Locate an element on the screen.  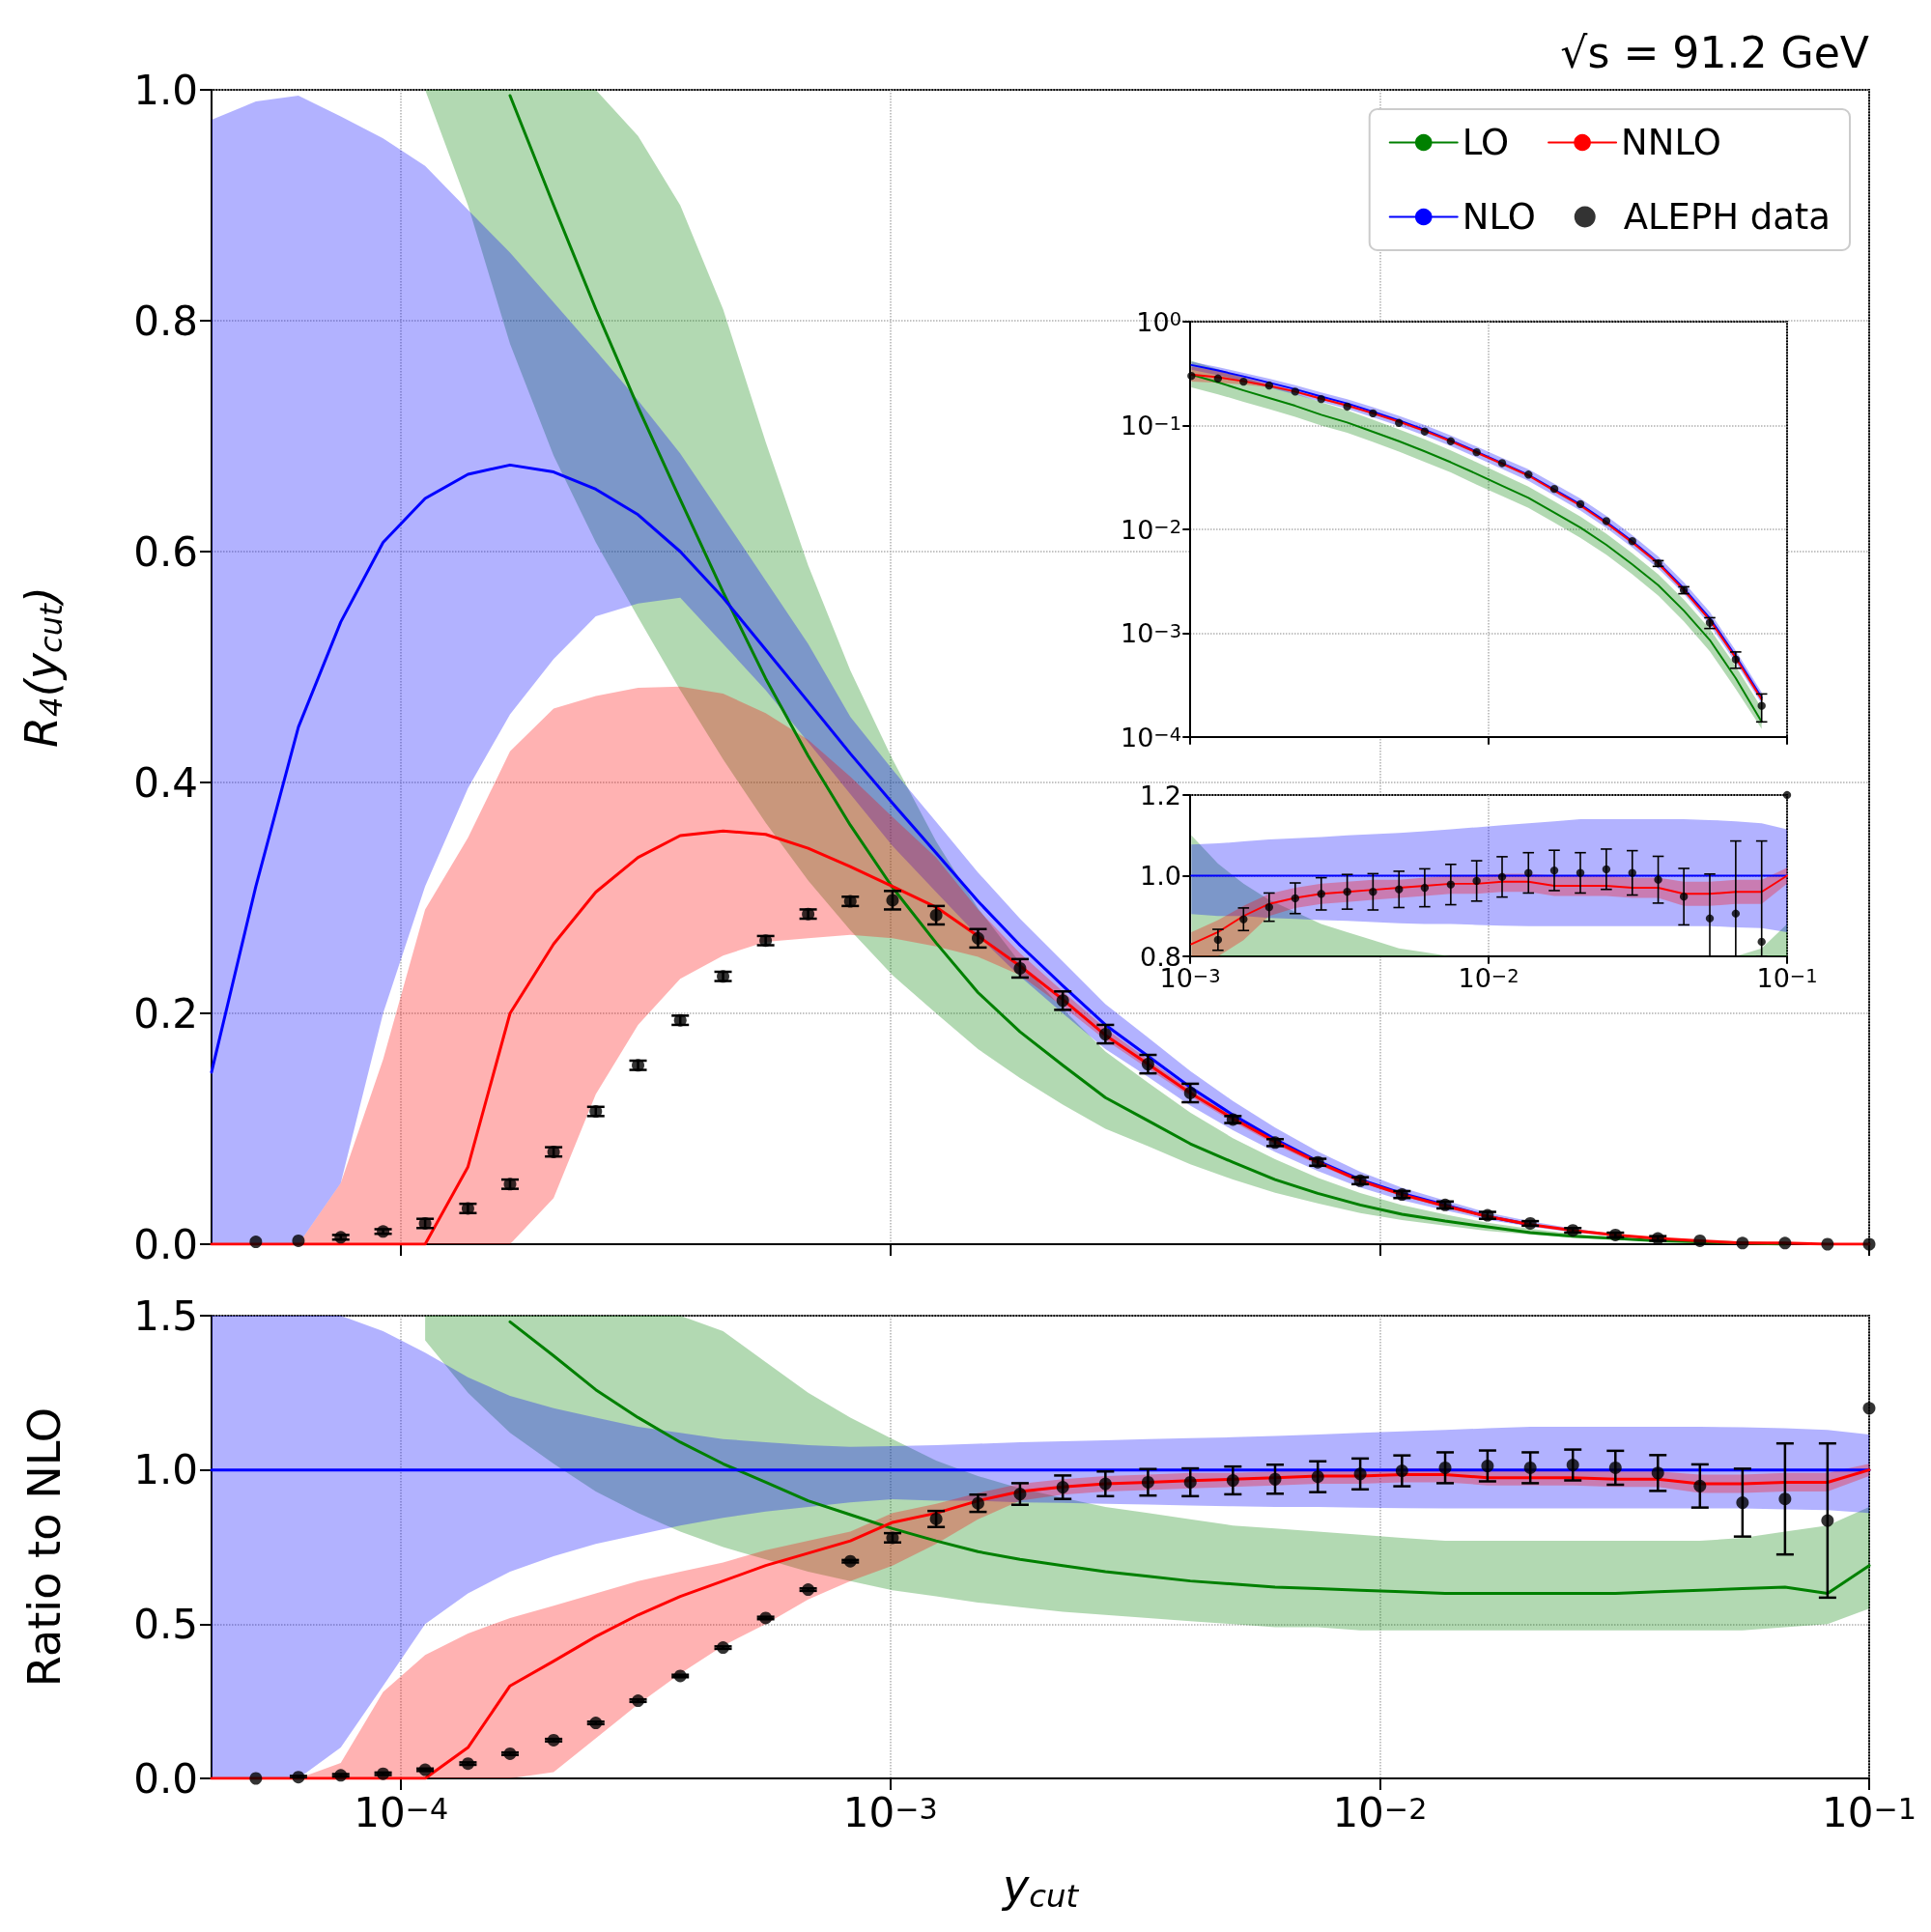
y-axis-title: R4(ycut) is located at coordinates (42, 667).